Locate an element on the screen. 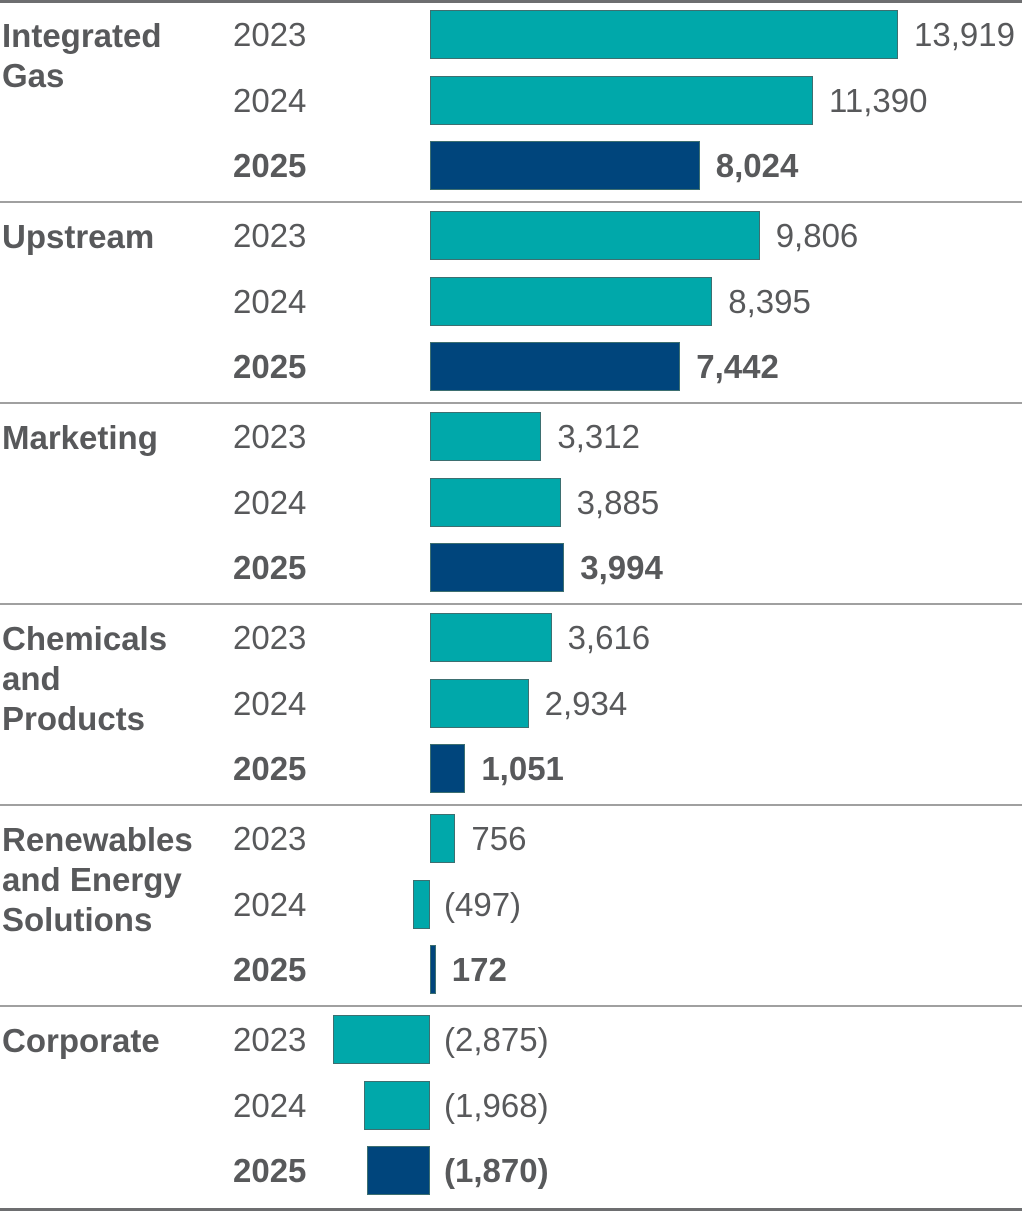  data-label: 3,994 is located at coordinates (621, 567).